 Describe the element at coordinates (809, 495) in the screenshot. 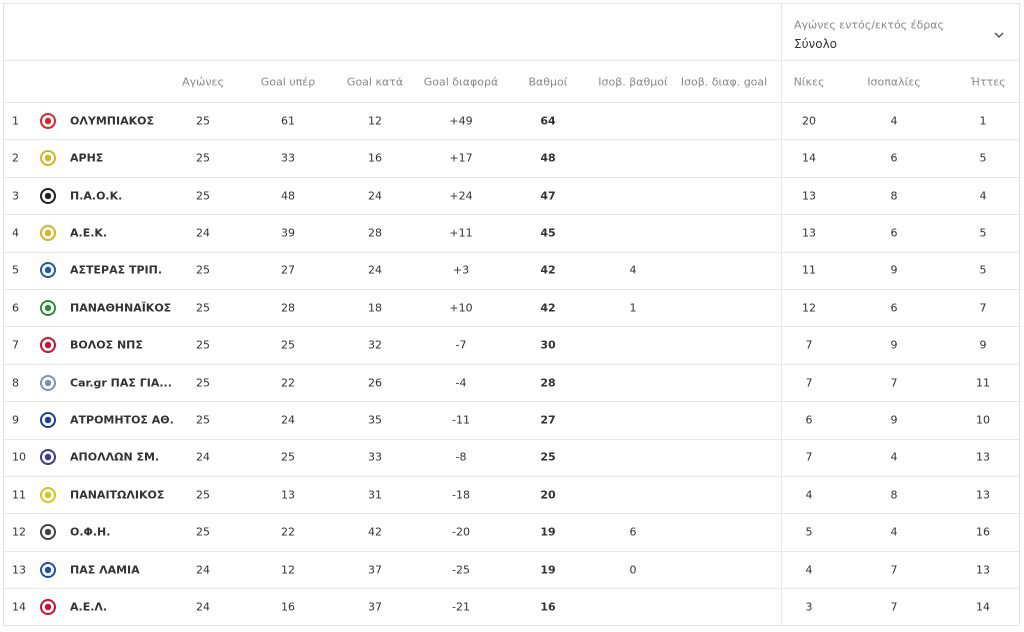

I see `cell-wins: 4` at that location.